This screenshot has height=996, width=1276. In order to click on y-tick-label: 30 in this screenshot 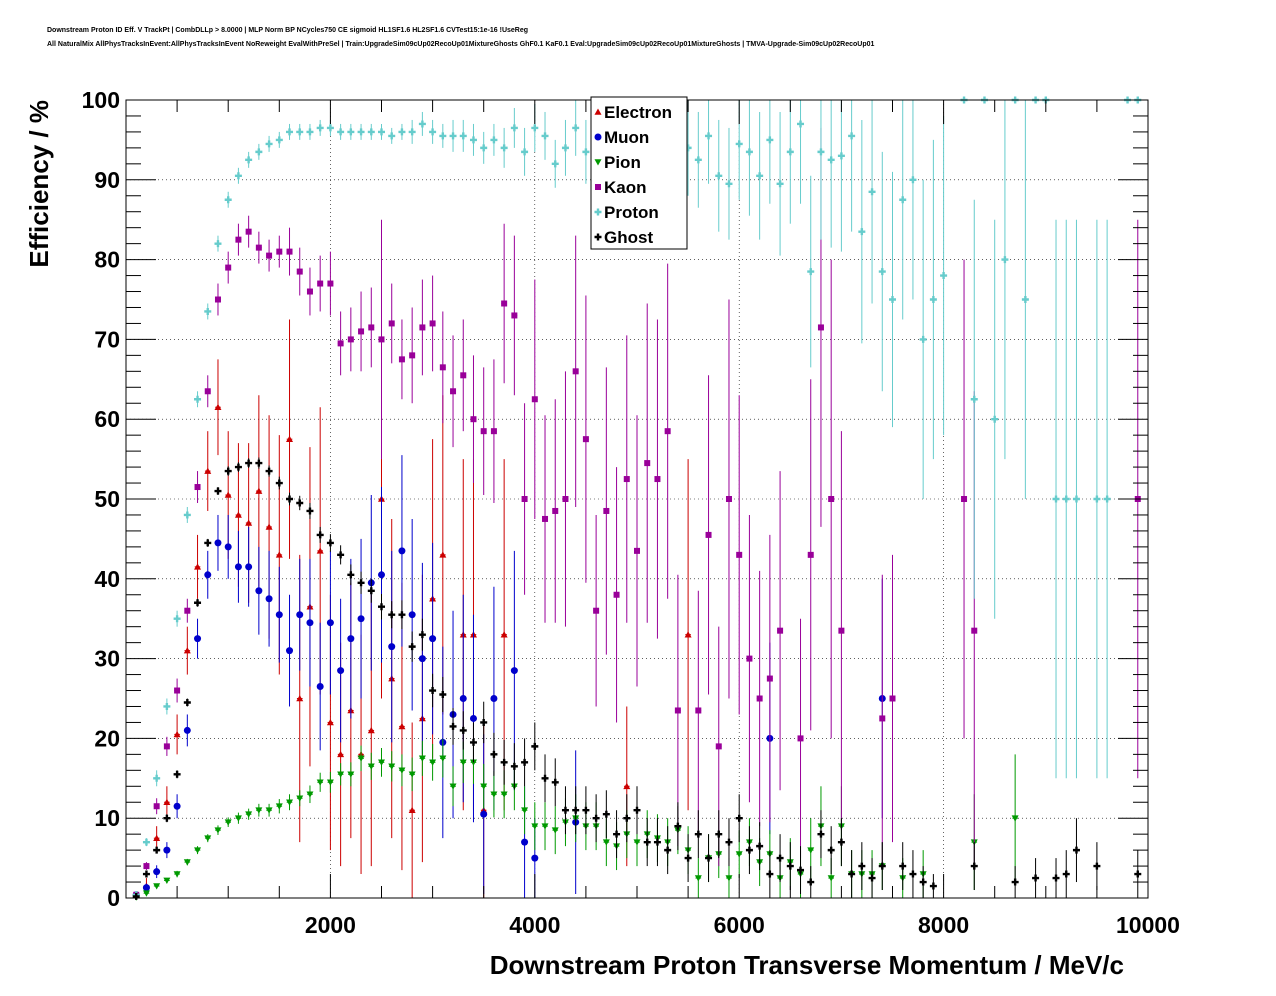, I will do `click(107, 659)`.